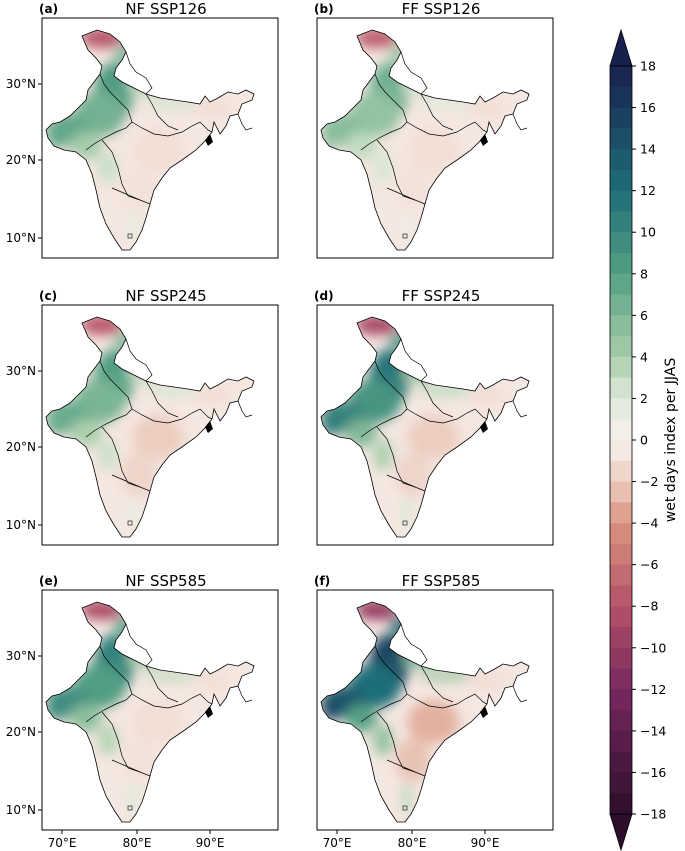 Image resolution: width=685 pixels, height=851 pixels. Describe the element at coordinates (644, 398) in the screenshot. I see `colorbar-tick-label-8: 2` at that location.